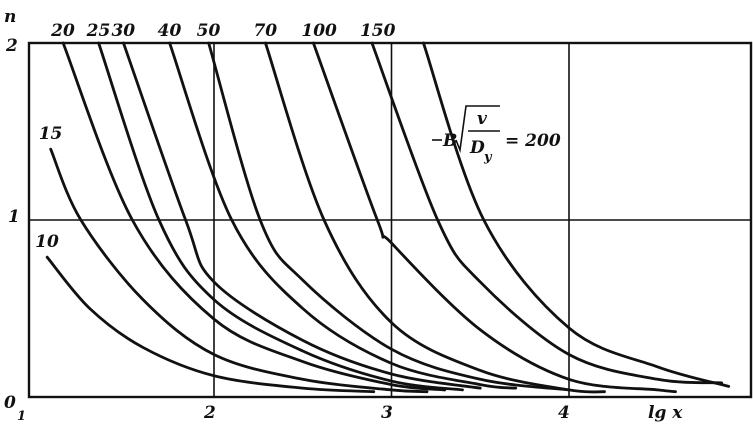 Image resolution: width=753 pixels, height=429 pixels. Describe the element at coordinates (14, 217) in the screenshot. I see `y-tick-1: 1` at that location.